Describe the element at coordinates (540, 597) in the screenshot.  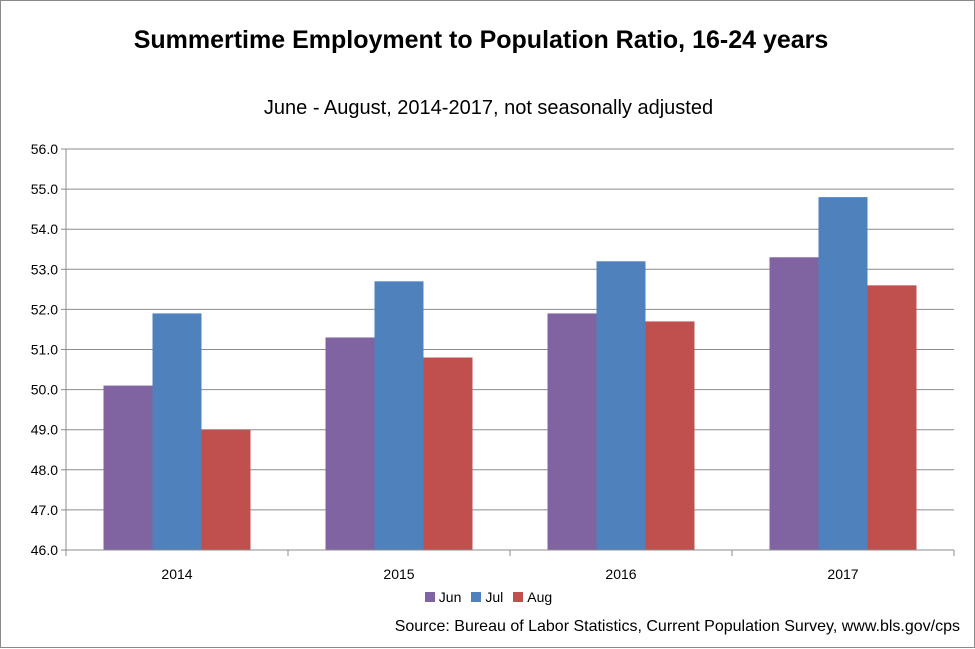
I see `legend-label: Aug` at that location.